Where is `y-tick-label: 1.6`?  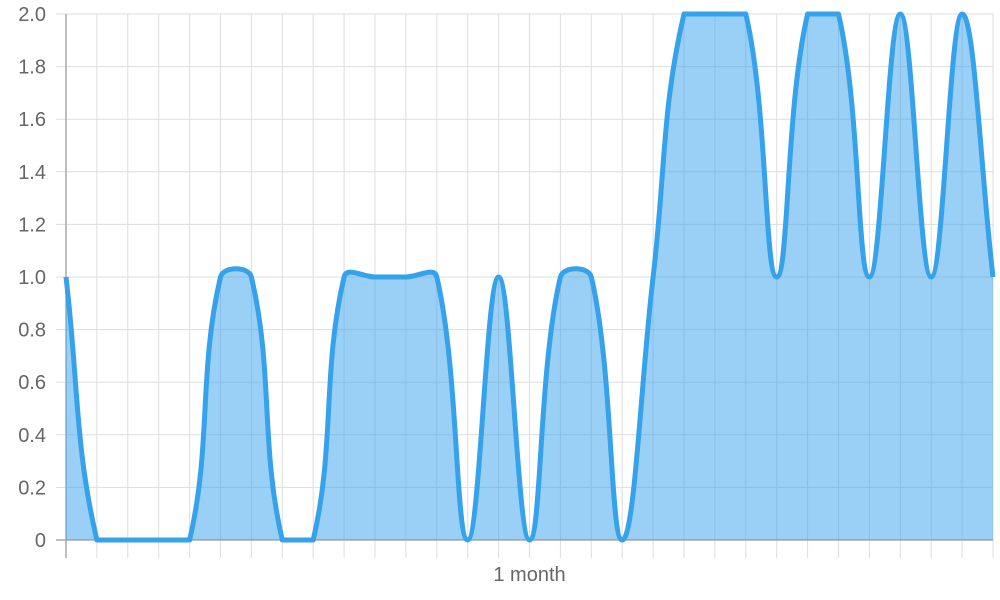
y-tick-label: 1.6 is located at coordinates (32, 120).